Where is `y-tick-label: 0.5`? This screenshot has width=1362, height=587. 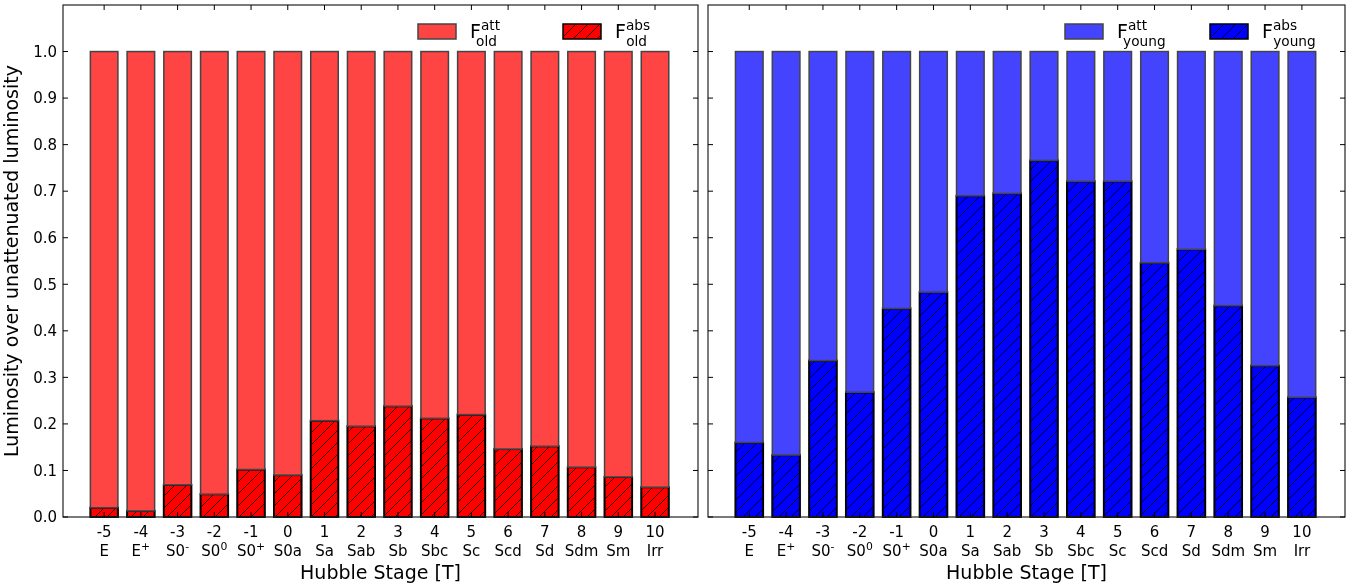
y-tick-label: 0.5 is located at coordinates (45, 284).